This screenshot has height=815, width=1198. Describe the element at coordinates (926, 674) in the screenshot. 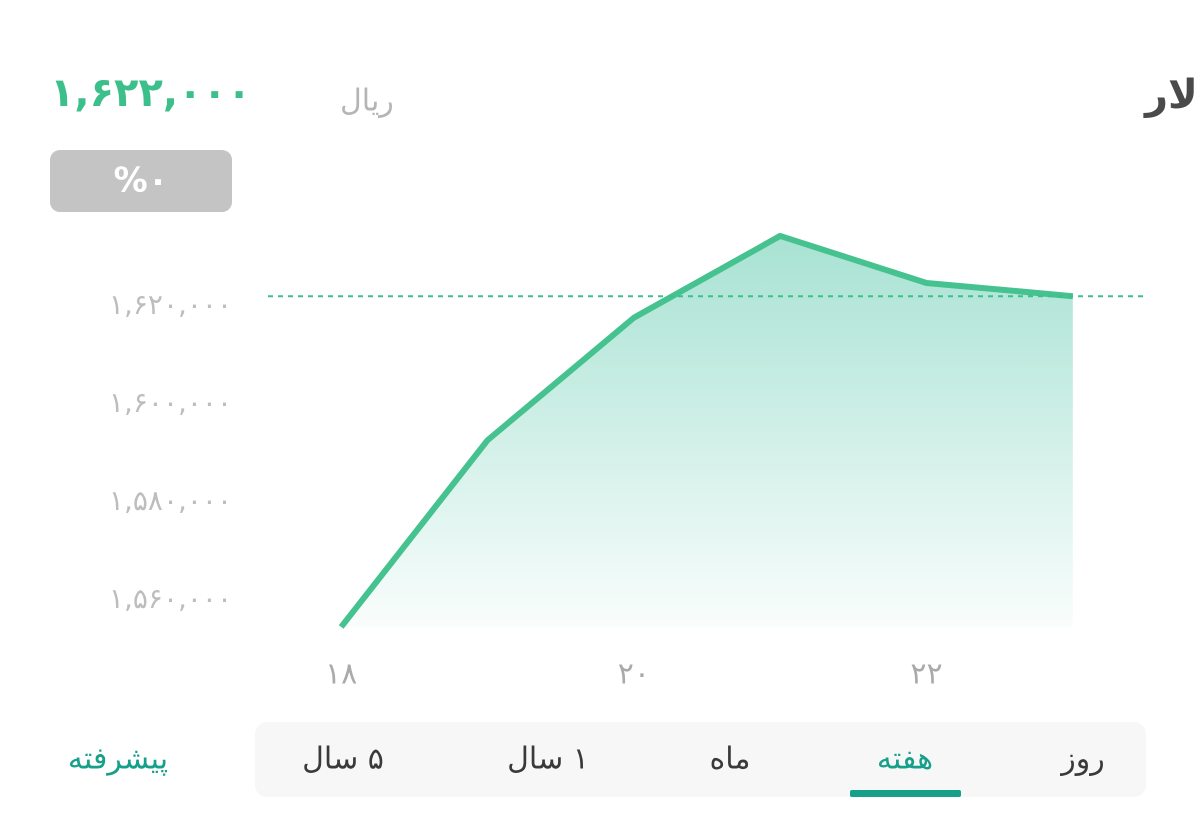

I see `x-tick-label: ۲۲` at that location.